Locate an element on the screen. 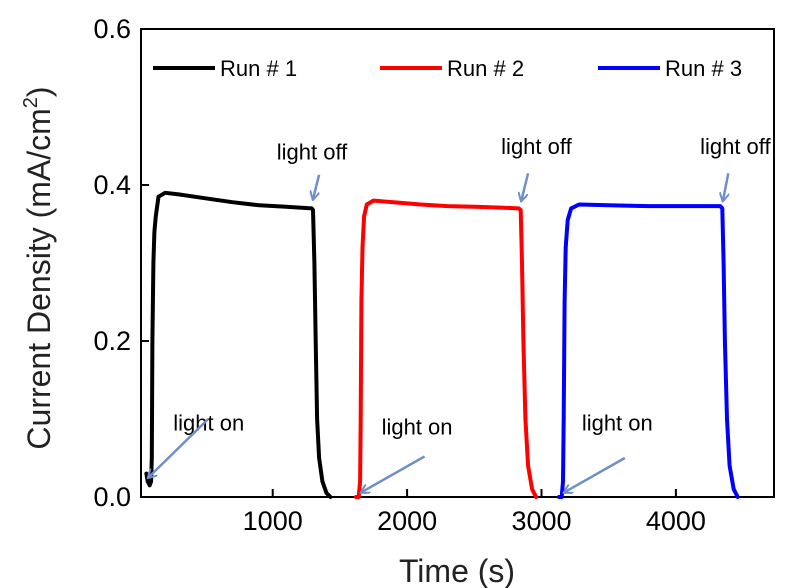 Image resolution: width=790 pixels, height=588 pixels. y-axis-title: Current Density (mA/cm2) is located at coordinates (38, 267).